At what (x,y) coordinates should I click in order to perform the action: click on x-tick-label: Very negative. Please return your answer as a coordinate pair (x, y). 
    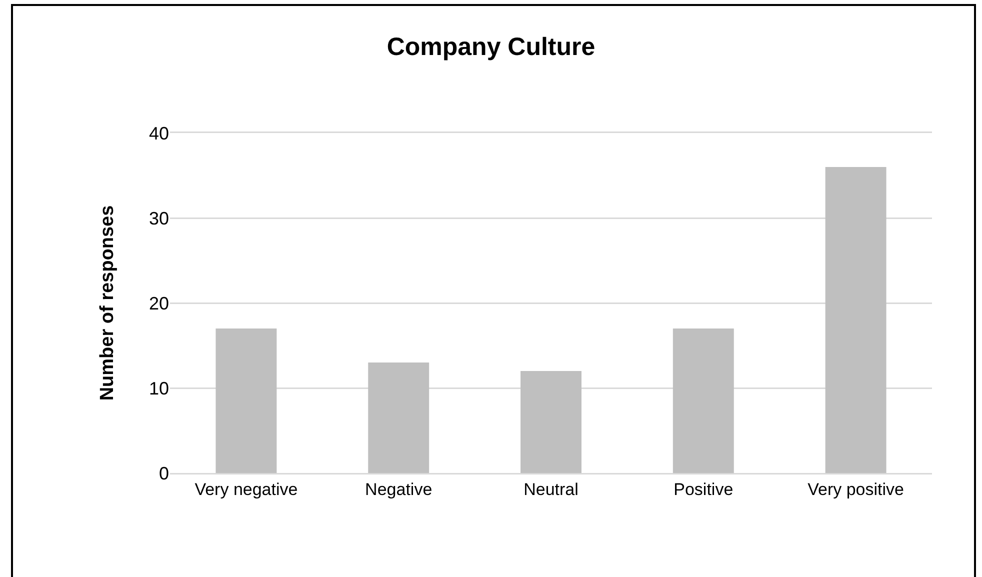
    Looking at the image, I should click on (246, 489).